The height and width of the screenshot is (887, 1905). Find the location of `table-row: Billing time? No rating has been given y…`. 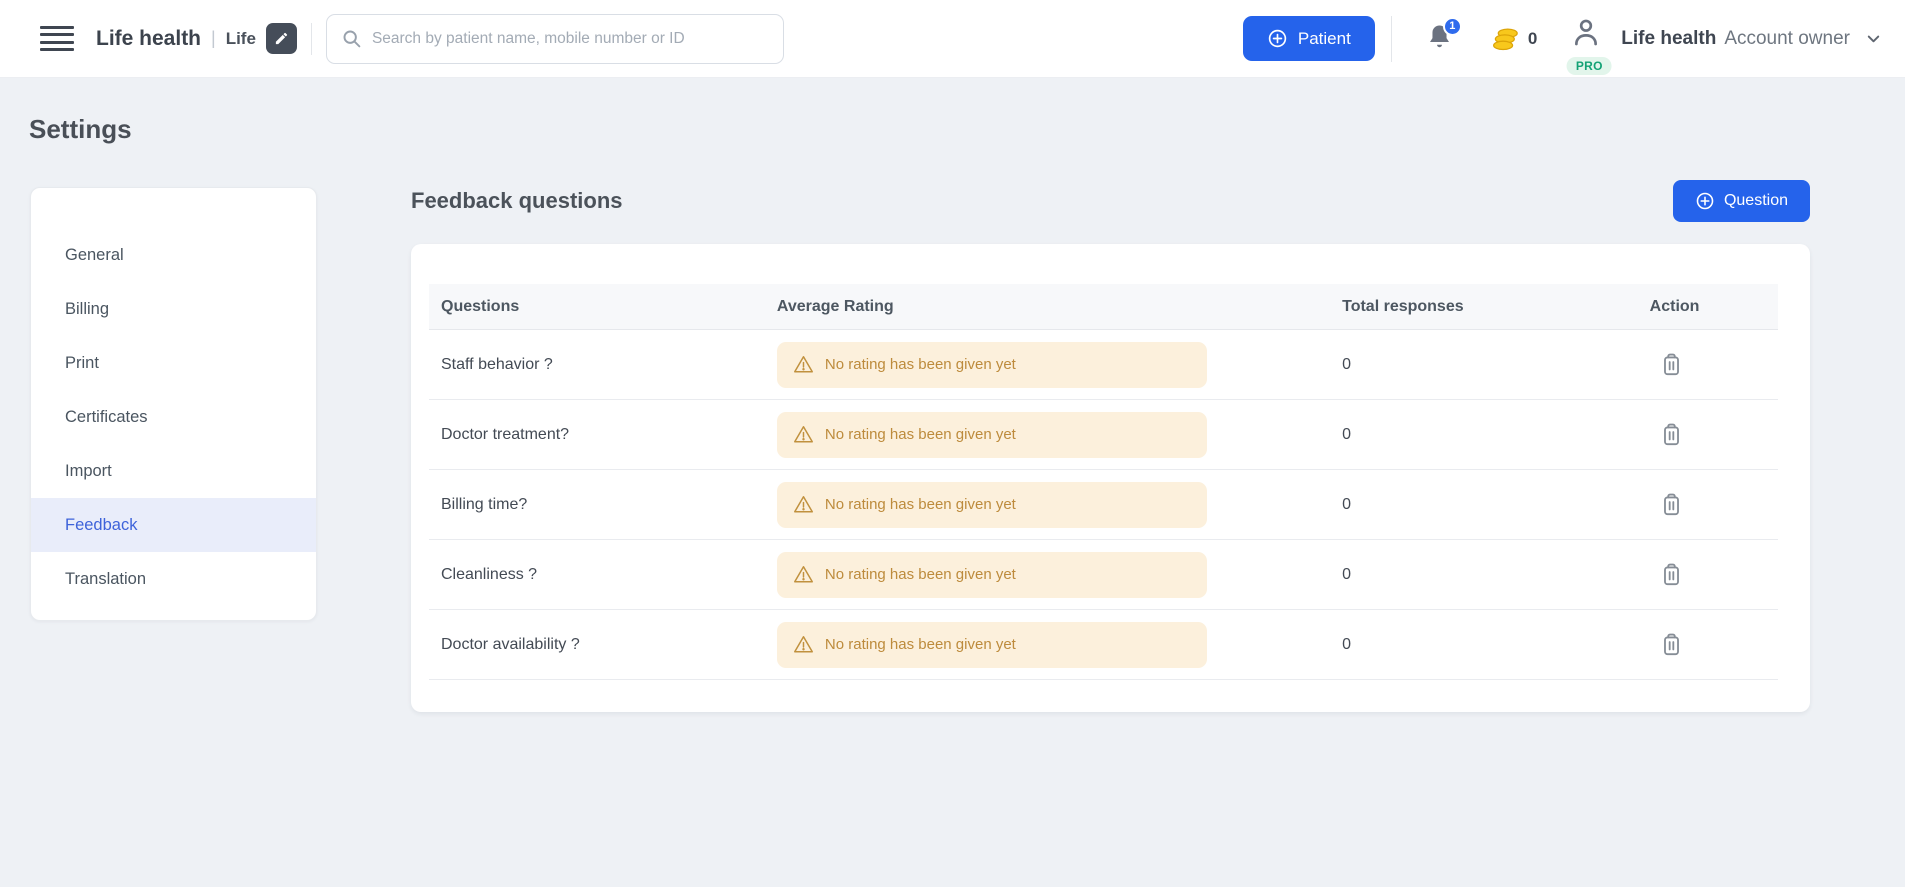

table-row: Billing time? No rating has been given y… is located at coordinates (1103, 505).